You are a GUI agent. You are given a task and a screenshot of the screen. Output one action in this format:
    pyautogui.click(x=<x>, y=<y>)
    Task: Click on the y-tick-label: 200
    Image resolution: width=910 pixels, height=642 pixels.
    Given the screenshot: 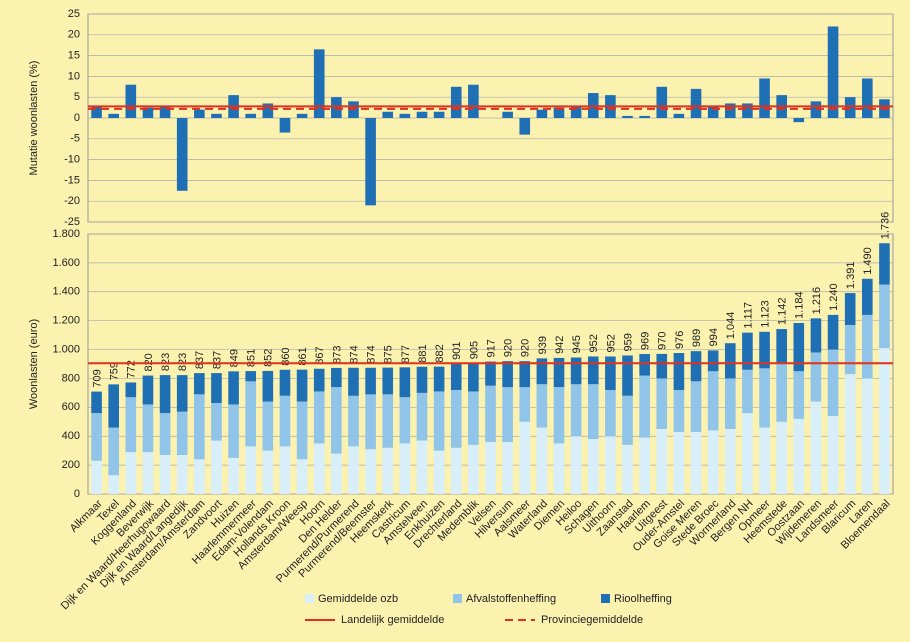 What is the action you would take?
    pyautogui.click(x=71, y=465)
    